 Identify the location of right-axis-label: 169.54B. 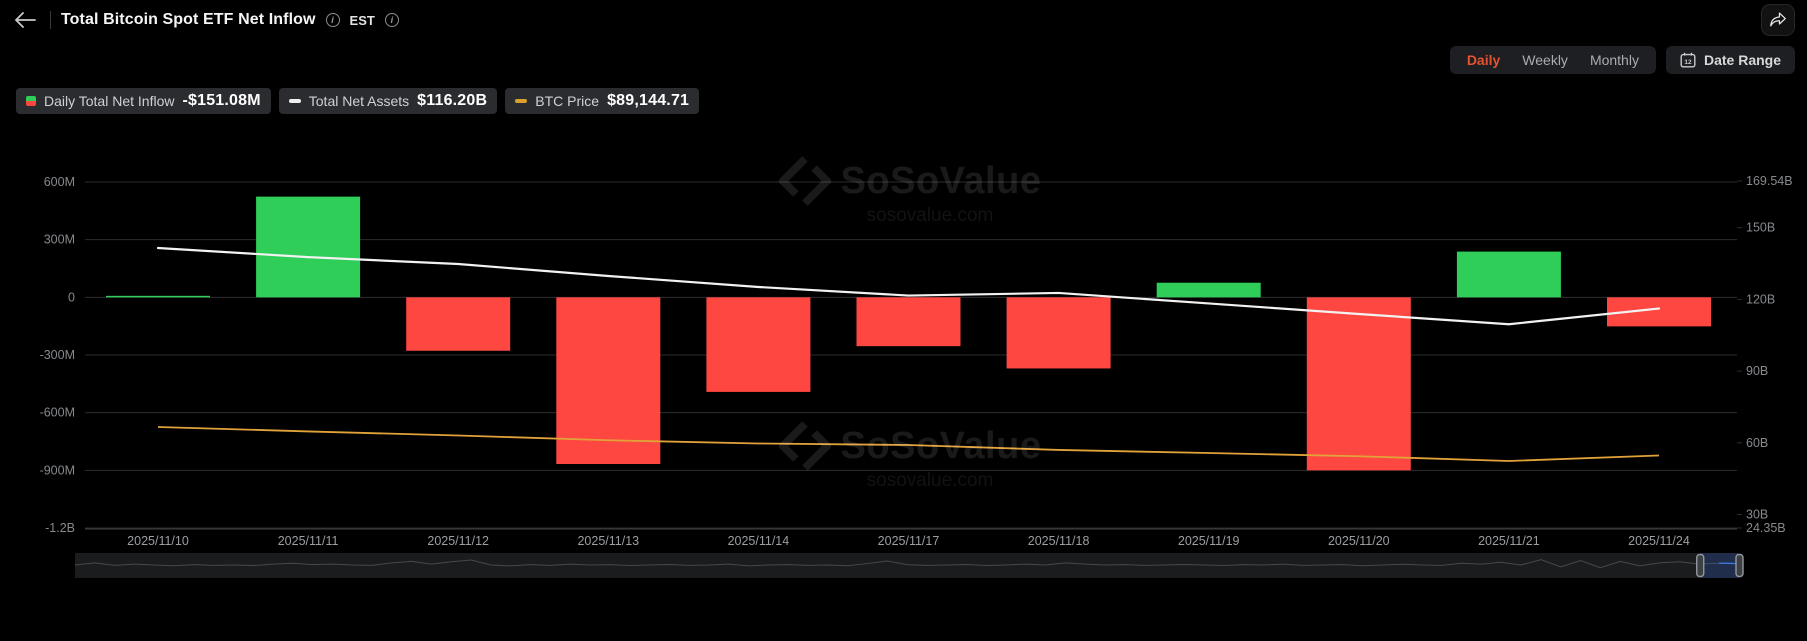
(1769, 181).